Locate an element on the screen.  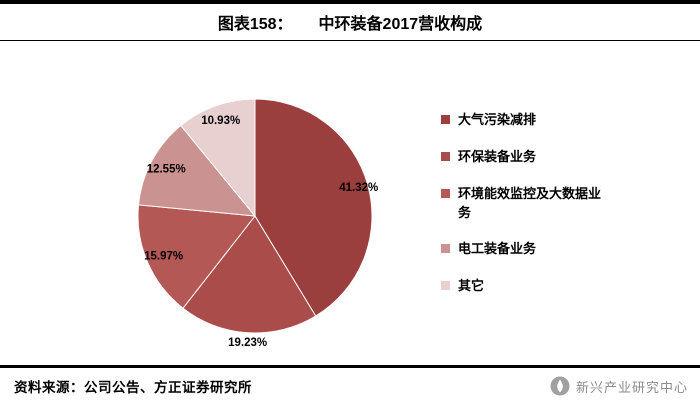
watermark: 新兴产业研究中心 is located at coordinates (619, 386).